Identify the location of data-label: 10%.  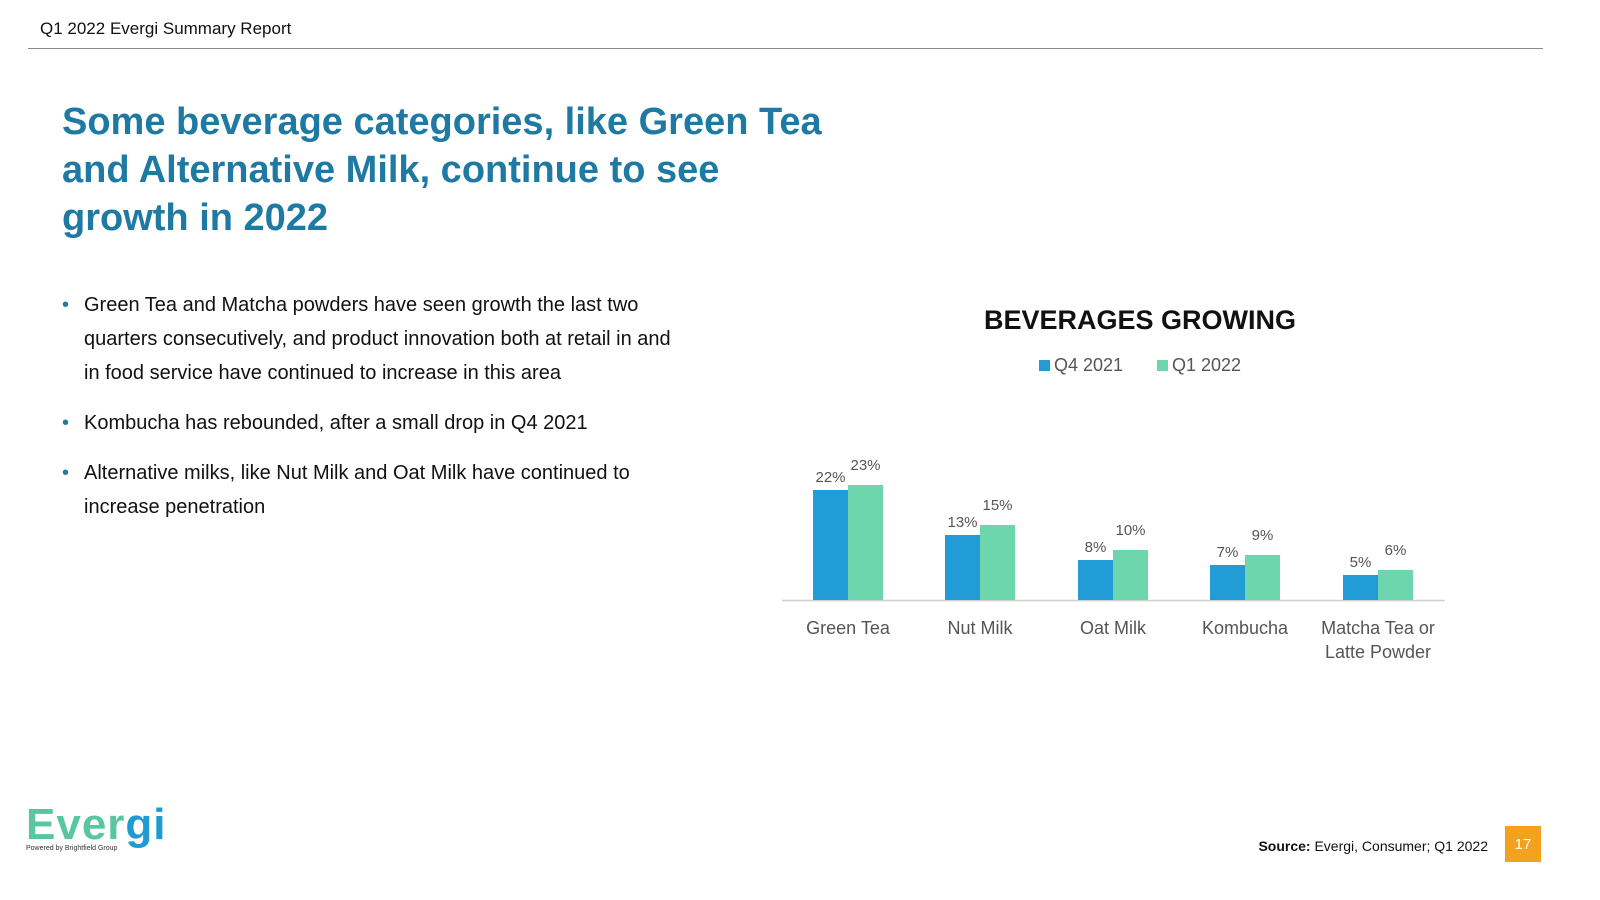
(1130, 530).